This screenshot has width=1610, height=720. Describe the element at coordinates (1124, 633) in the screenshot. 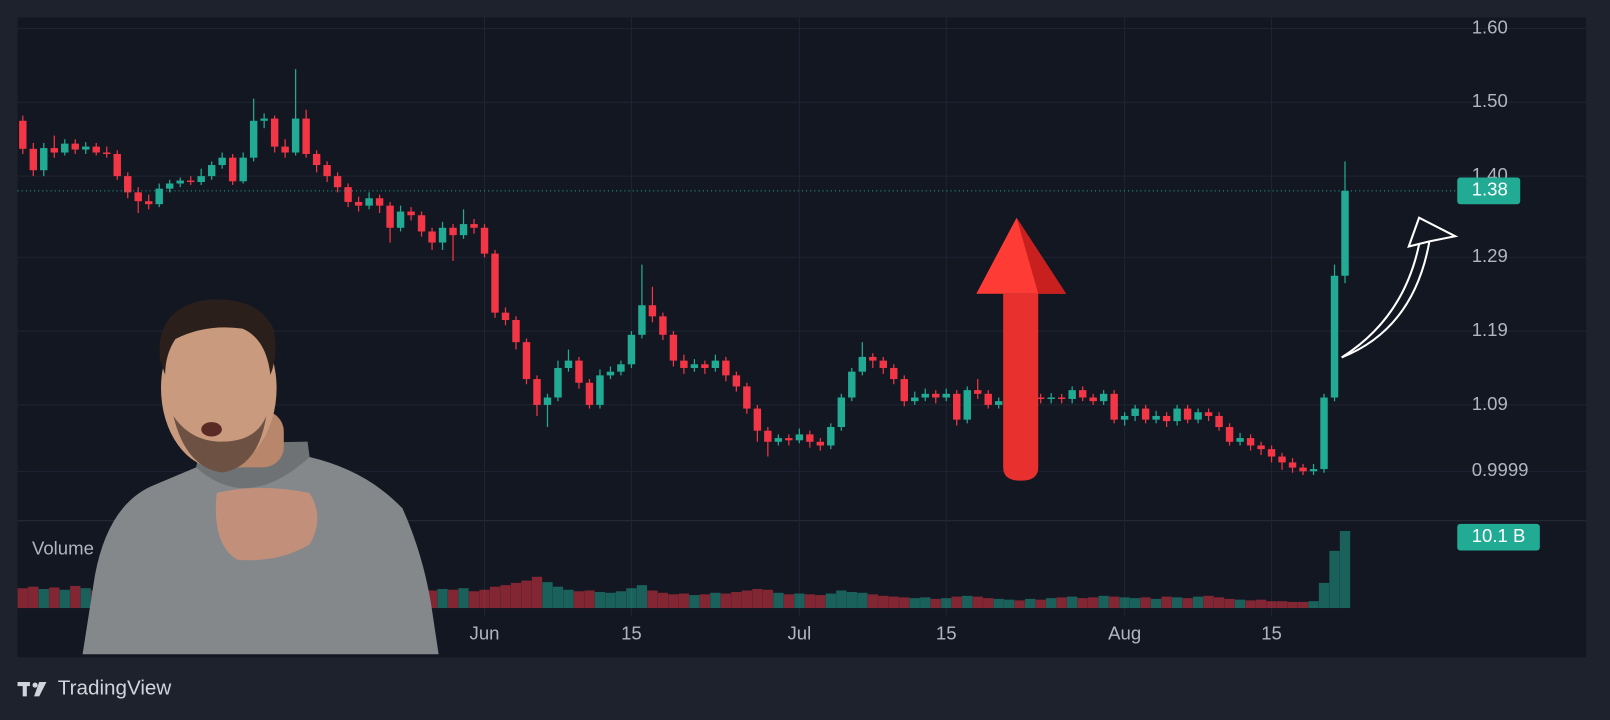

I see `x-tick-label: Aug` at that location.